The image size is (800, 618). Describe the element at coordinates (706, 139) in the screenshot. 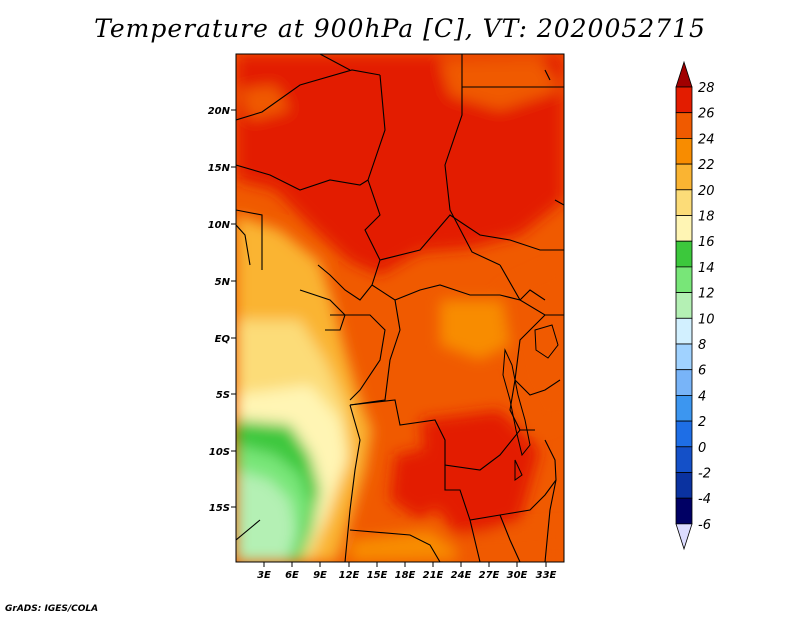

I see `colorbar-label: 24` at that location.